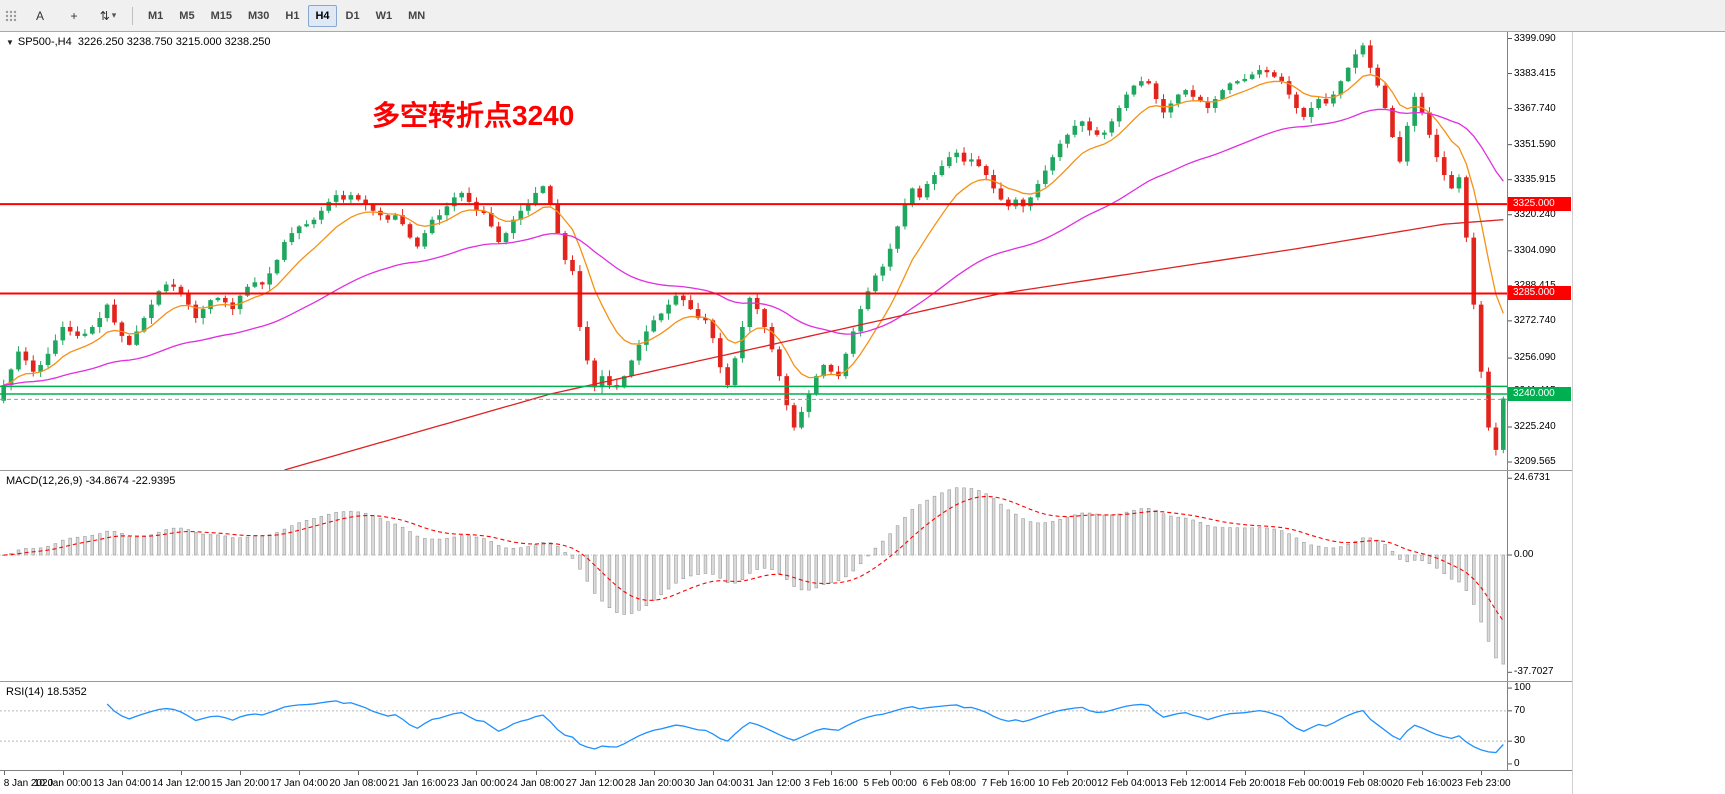  I want to click on rsi-axis: 100 70 30 0, so click(1539, 726).